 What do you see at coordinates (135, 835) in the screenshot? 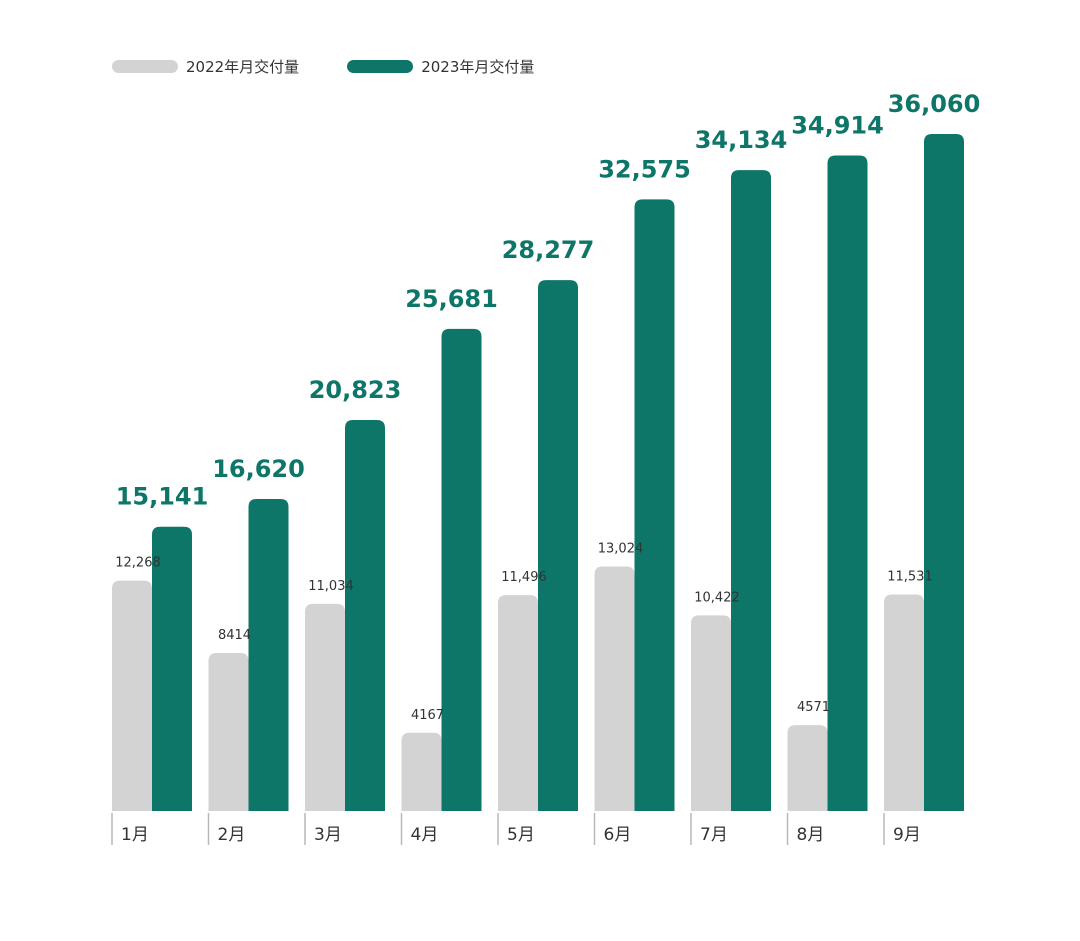
I see `x-tick-label-1: 1月` at bounding box center [135, 835].